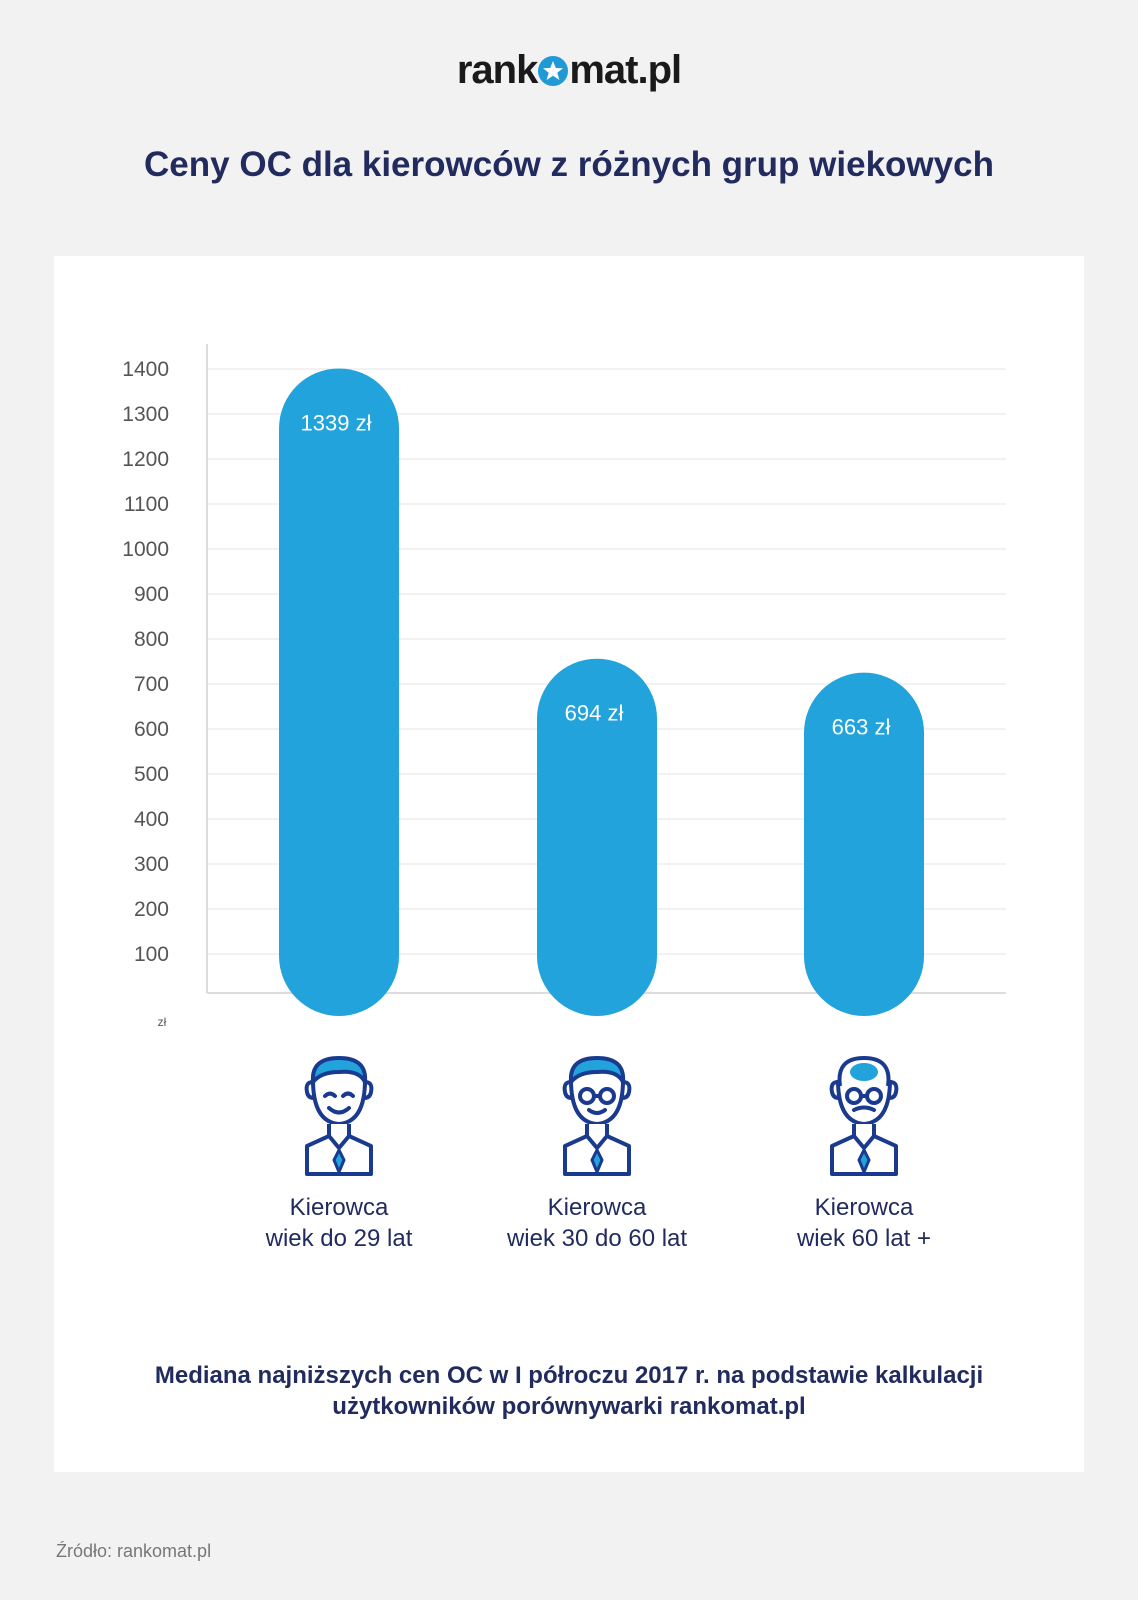  What do you see at coordinates (151, 774) in the screenshot?
I see `y-tick-label: 500` at bounding box center [151, 774].